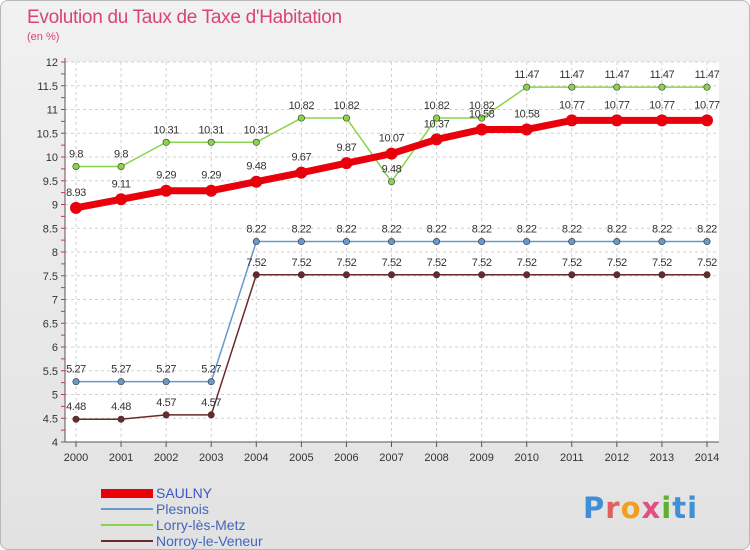 The width and height of the screenshot is (750, 550). I want to click on x-tick-label: 2009, so click(481, 458).